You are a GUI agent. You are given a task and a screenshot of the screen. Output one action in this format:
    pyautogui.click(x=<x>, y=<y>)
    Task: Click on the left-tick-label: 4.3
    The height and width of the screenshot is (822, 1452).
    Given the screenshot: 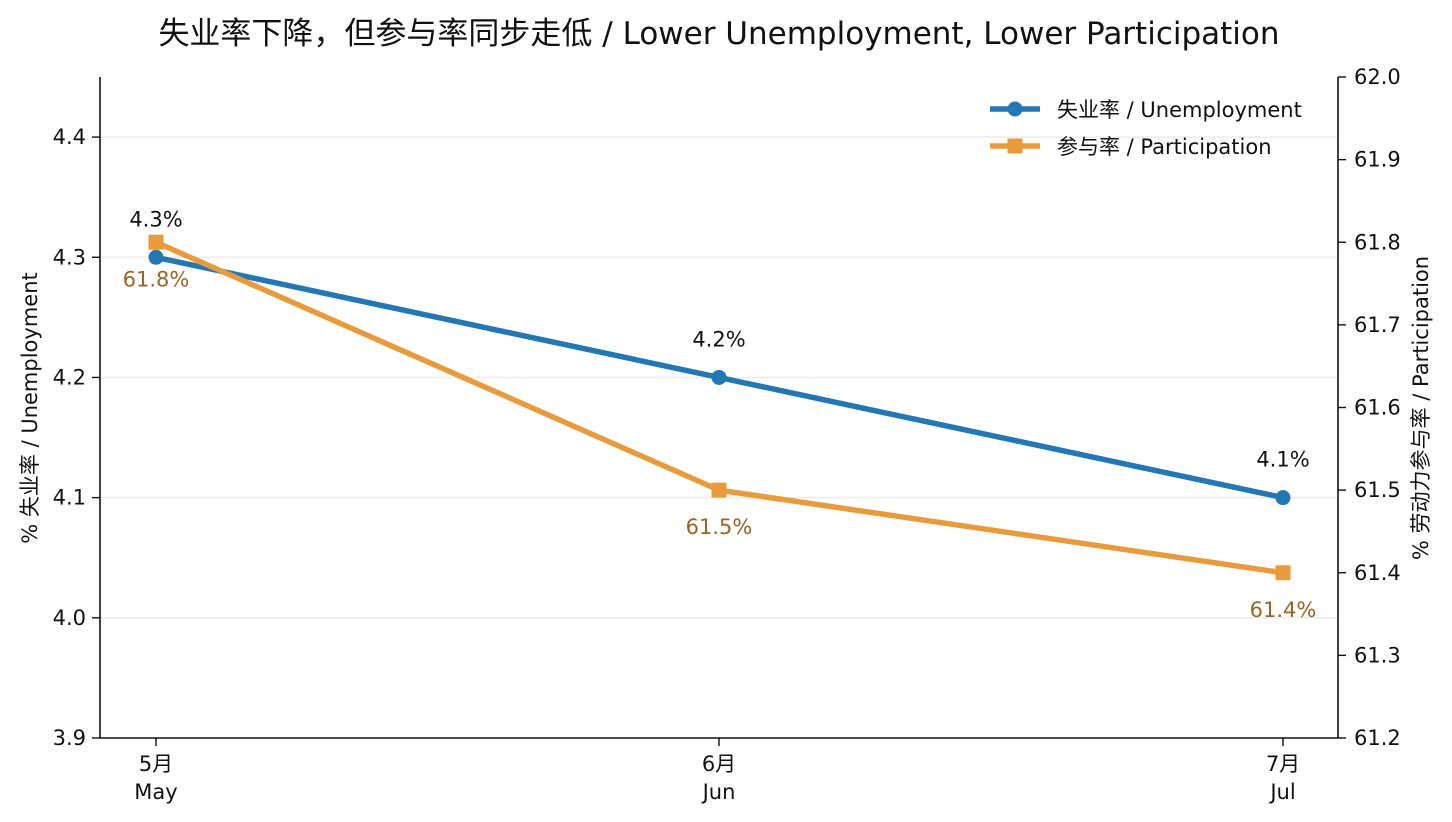 What is the action you would take?
    pyautogui.click(x=69, y=257)
    